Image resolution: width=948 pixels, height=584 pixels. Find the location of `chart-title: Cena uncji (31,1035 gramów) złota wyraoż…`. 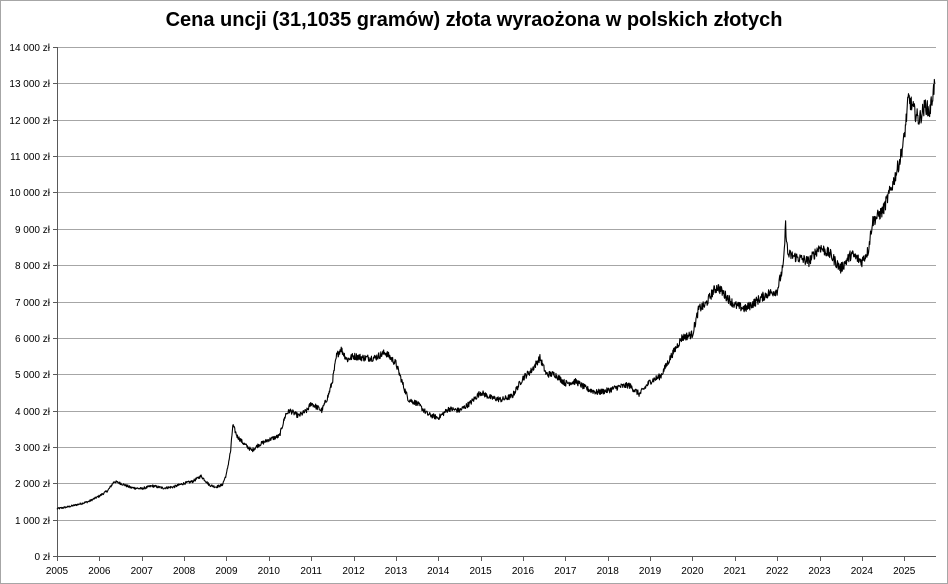

chart-title: Cena uncji (31,1035 gramów) złota wyraoż… is located at coordinates (474, 20).